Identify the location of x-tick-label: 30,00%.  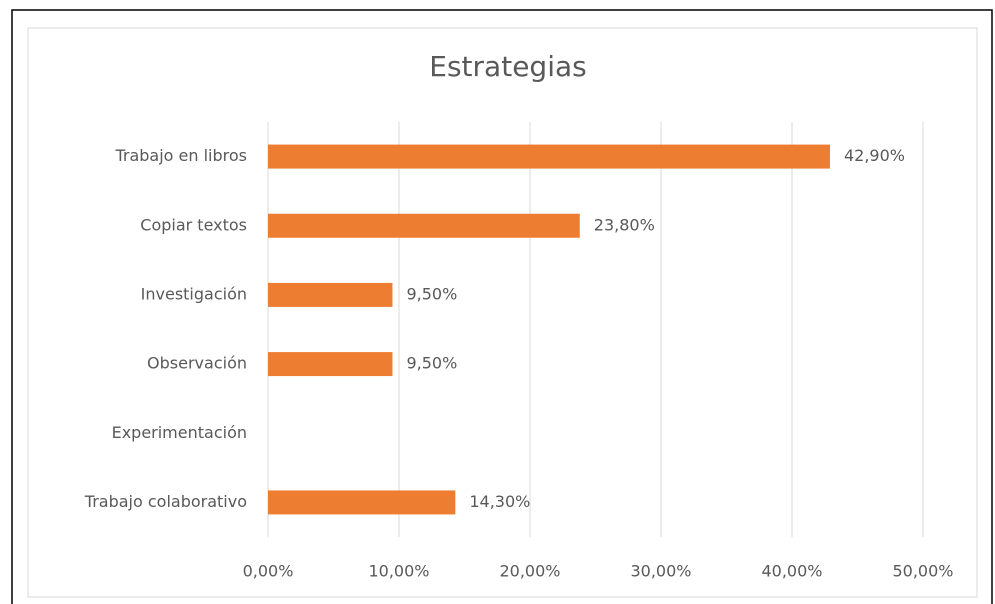
(660, 571).